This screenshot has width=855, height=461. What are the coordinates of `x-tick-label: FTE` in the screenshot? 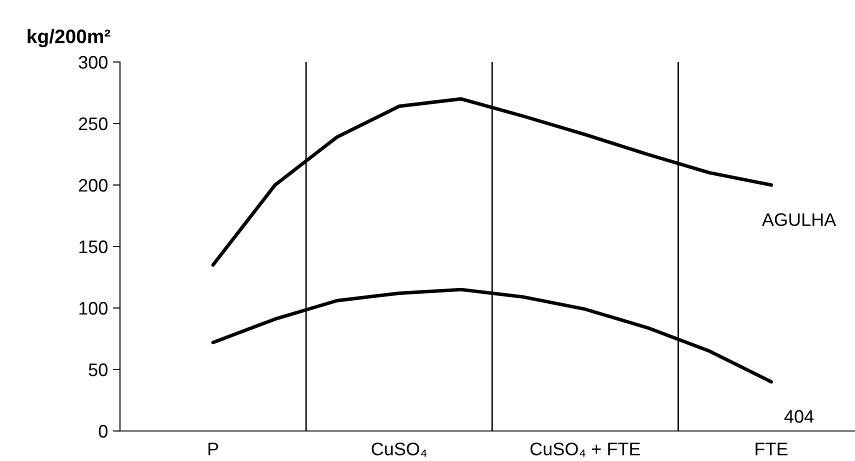 It's located at (772, 449).